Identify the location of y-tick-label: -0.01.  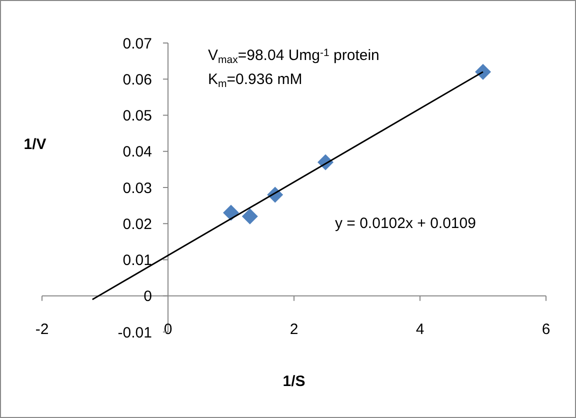
(135, 333).